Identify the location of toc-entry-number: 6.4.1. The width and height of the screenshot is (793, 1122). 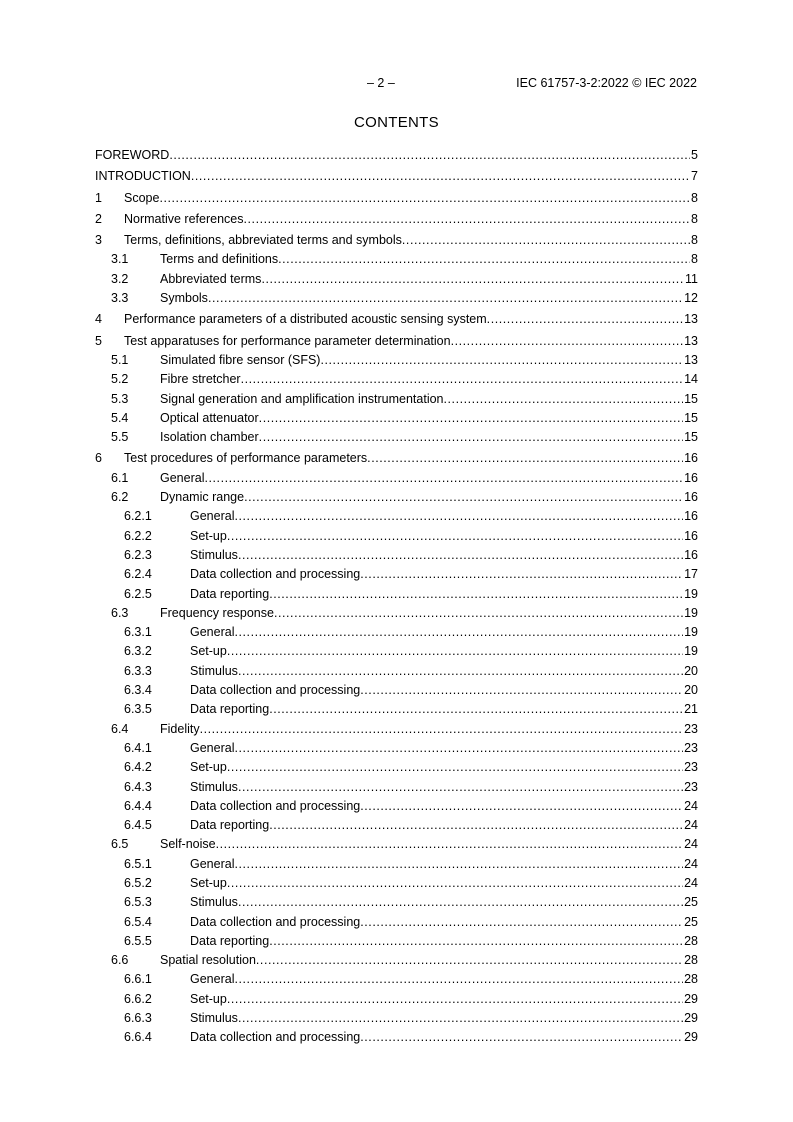
(138, 747).